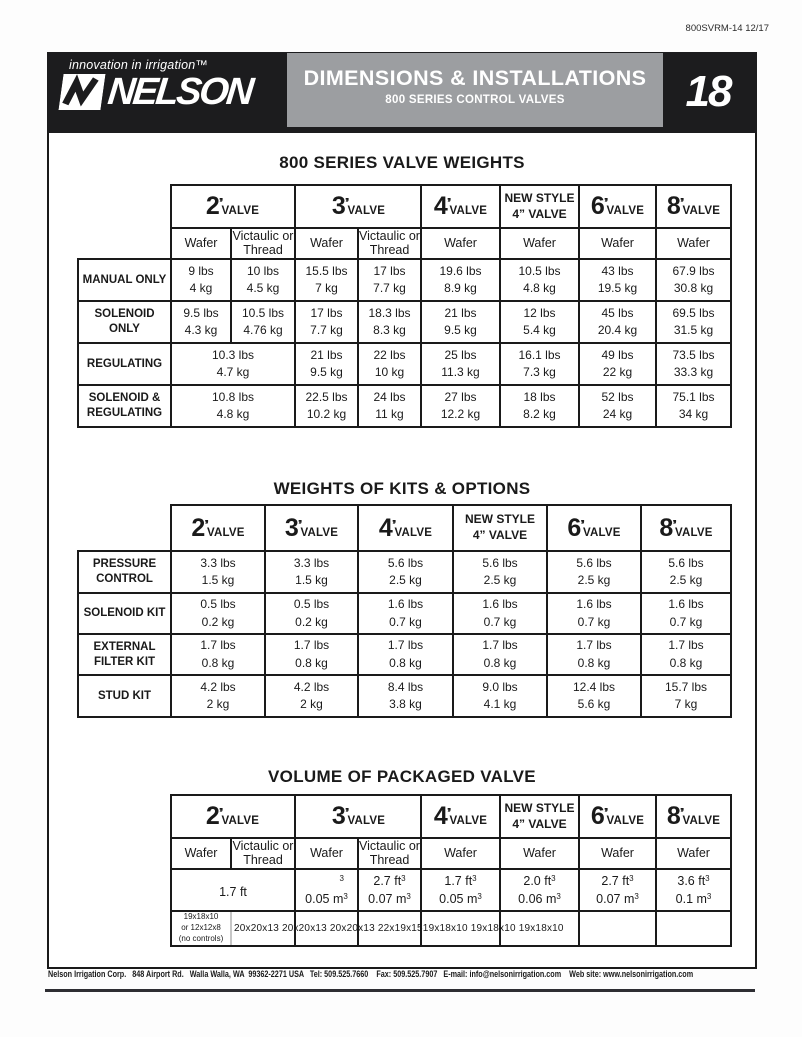 This screenshot has height=1037, width=802. I want to click on nelson-logo-icon, so click(82, 92).